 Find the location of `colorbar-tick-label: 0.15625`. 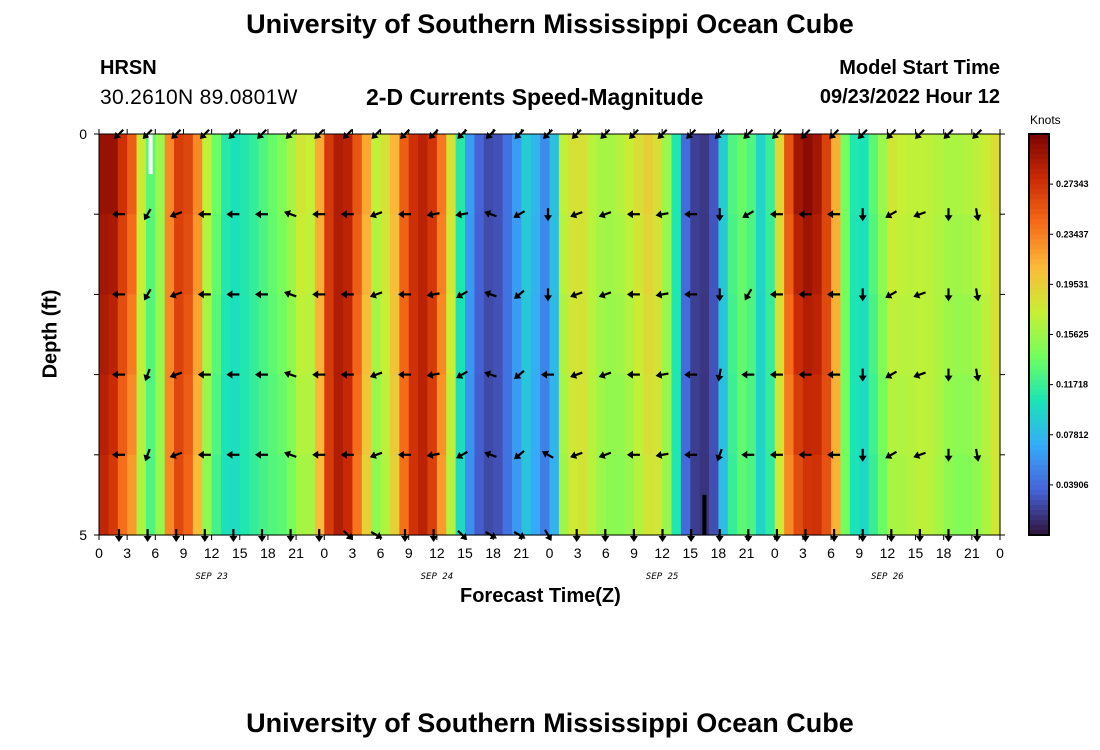

colorbar-tick-label: 0.15625 is located at coordinates (1072, 335).